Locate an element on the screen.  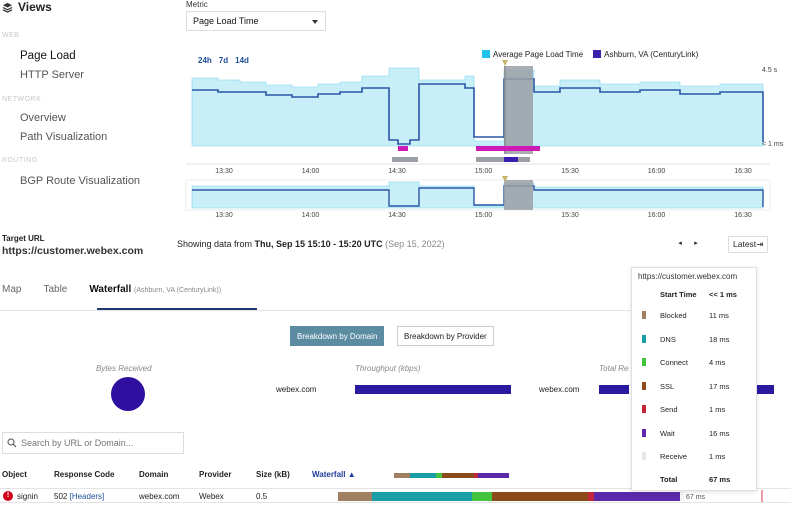
phase-name: Send is located at coordinates (669, 409).